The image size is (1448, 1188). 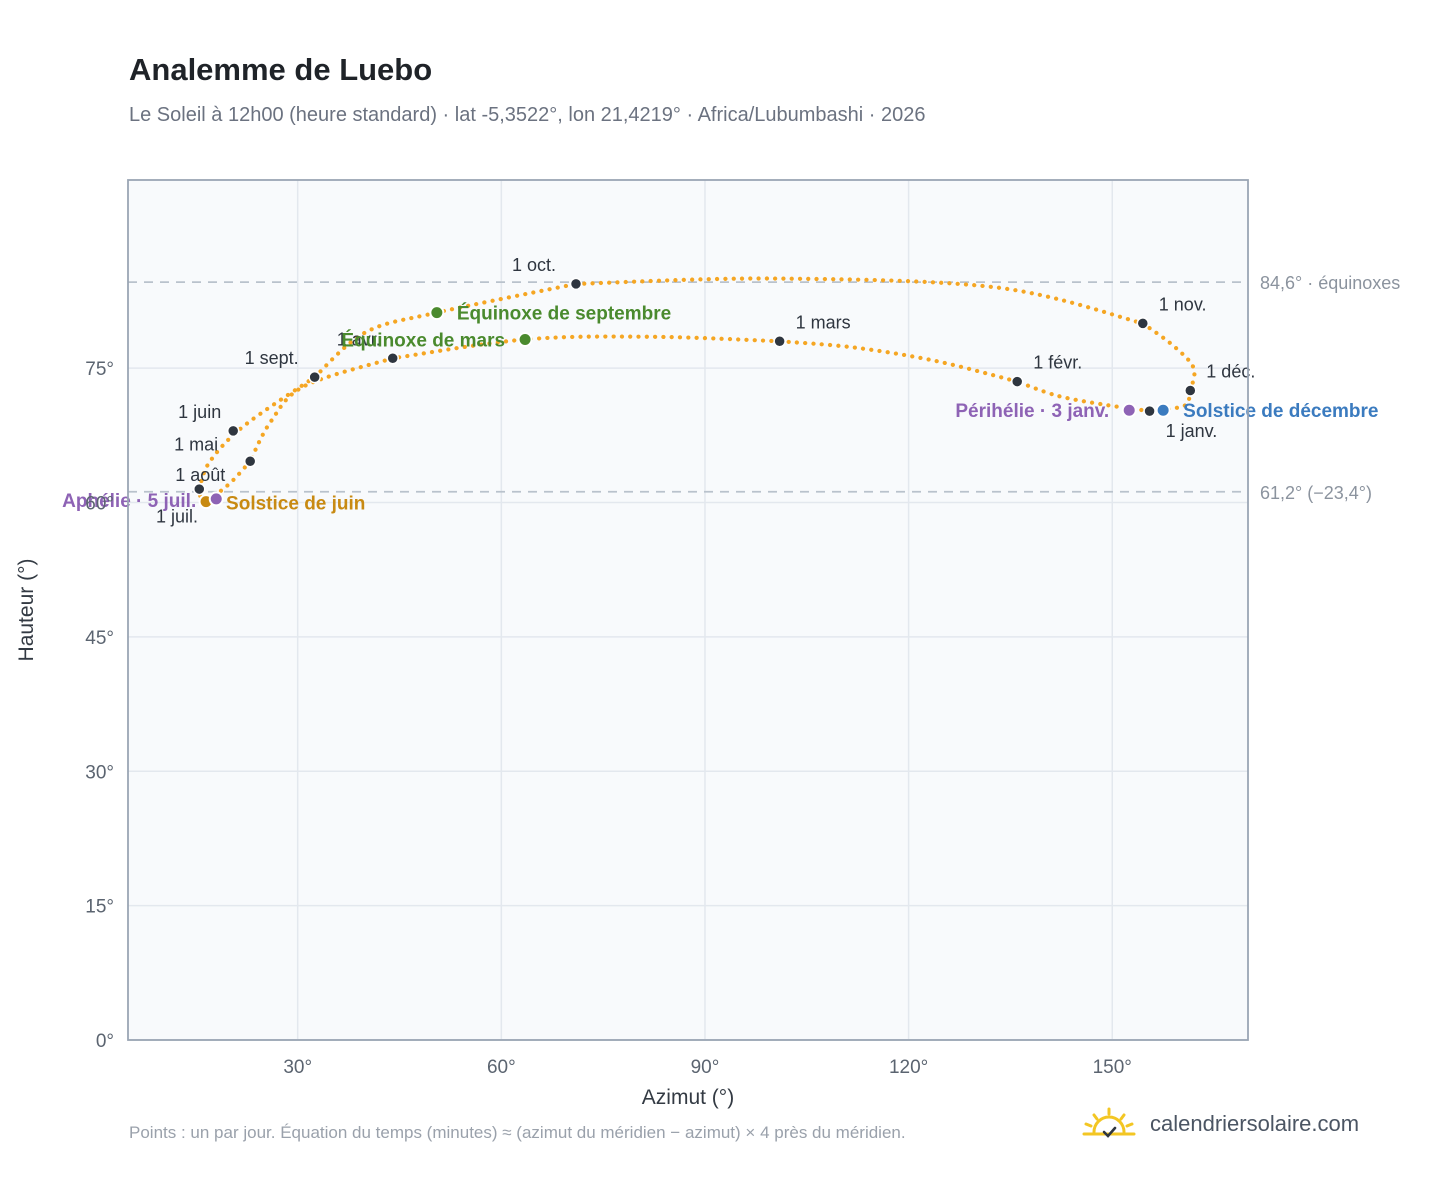 What do you see at coordinates (26, 610) in the screenshot?
I see `y-axis-label: Hauteur (°)` at bounding box center [26, 610].